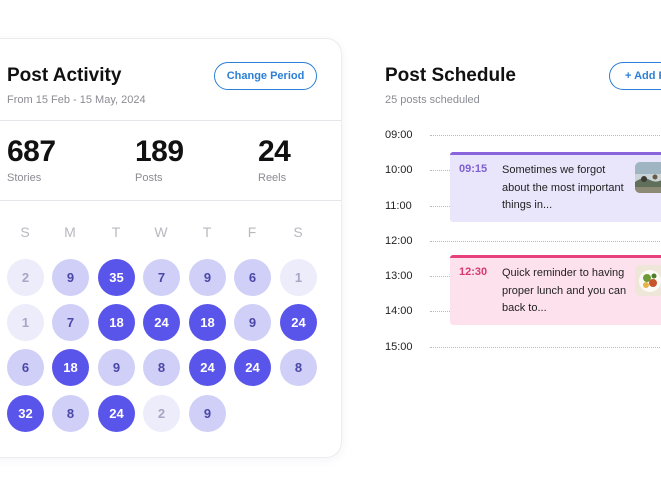  What do you see at coordinates (399, 311) in the screenshot?
I see `time-label: 14:00` at bounding box center [399, 311].